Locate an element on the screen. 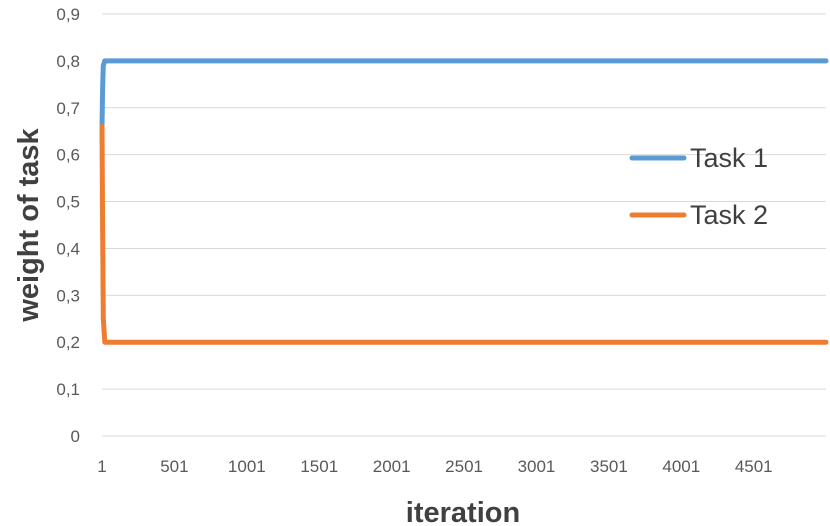 This screenshot has width=830, height=526. y-tick-label: 0,2 is located at coordinates (68, 342).